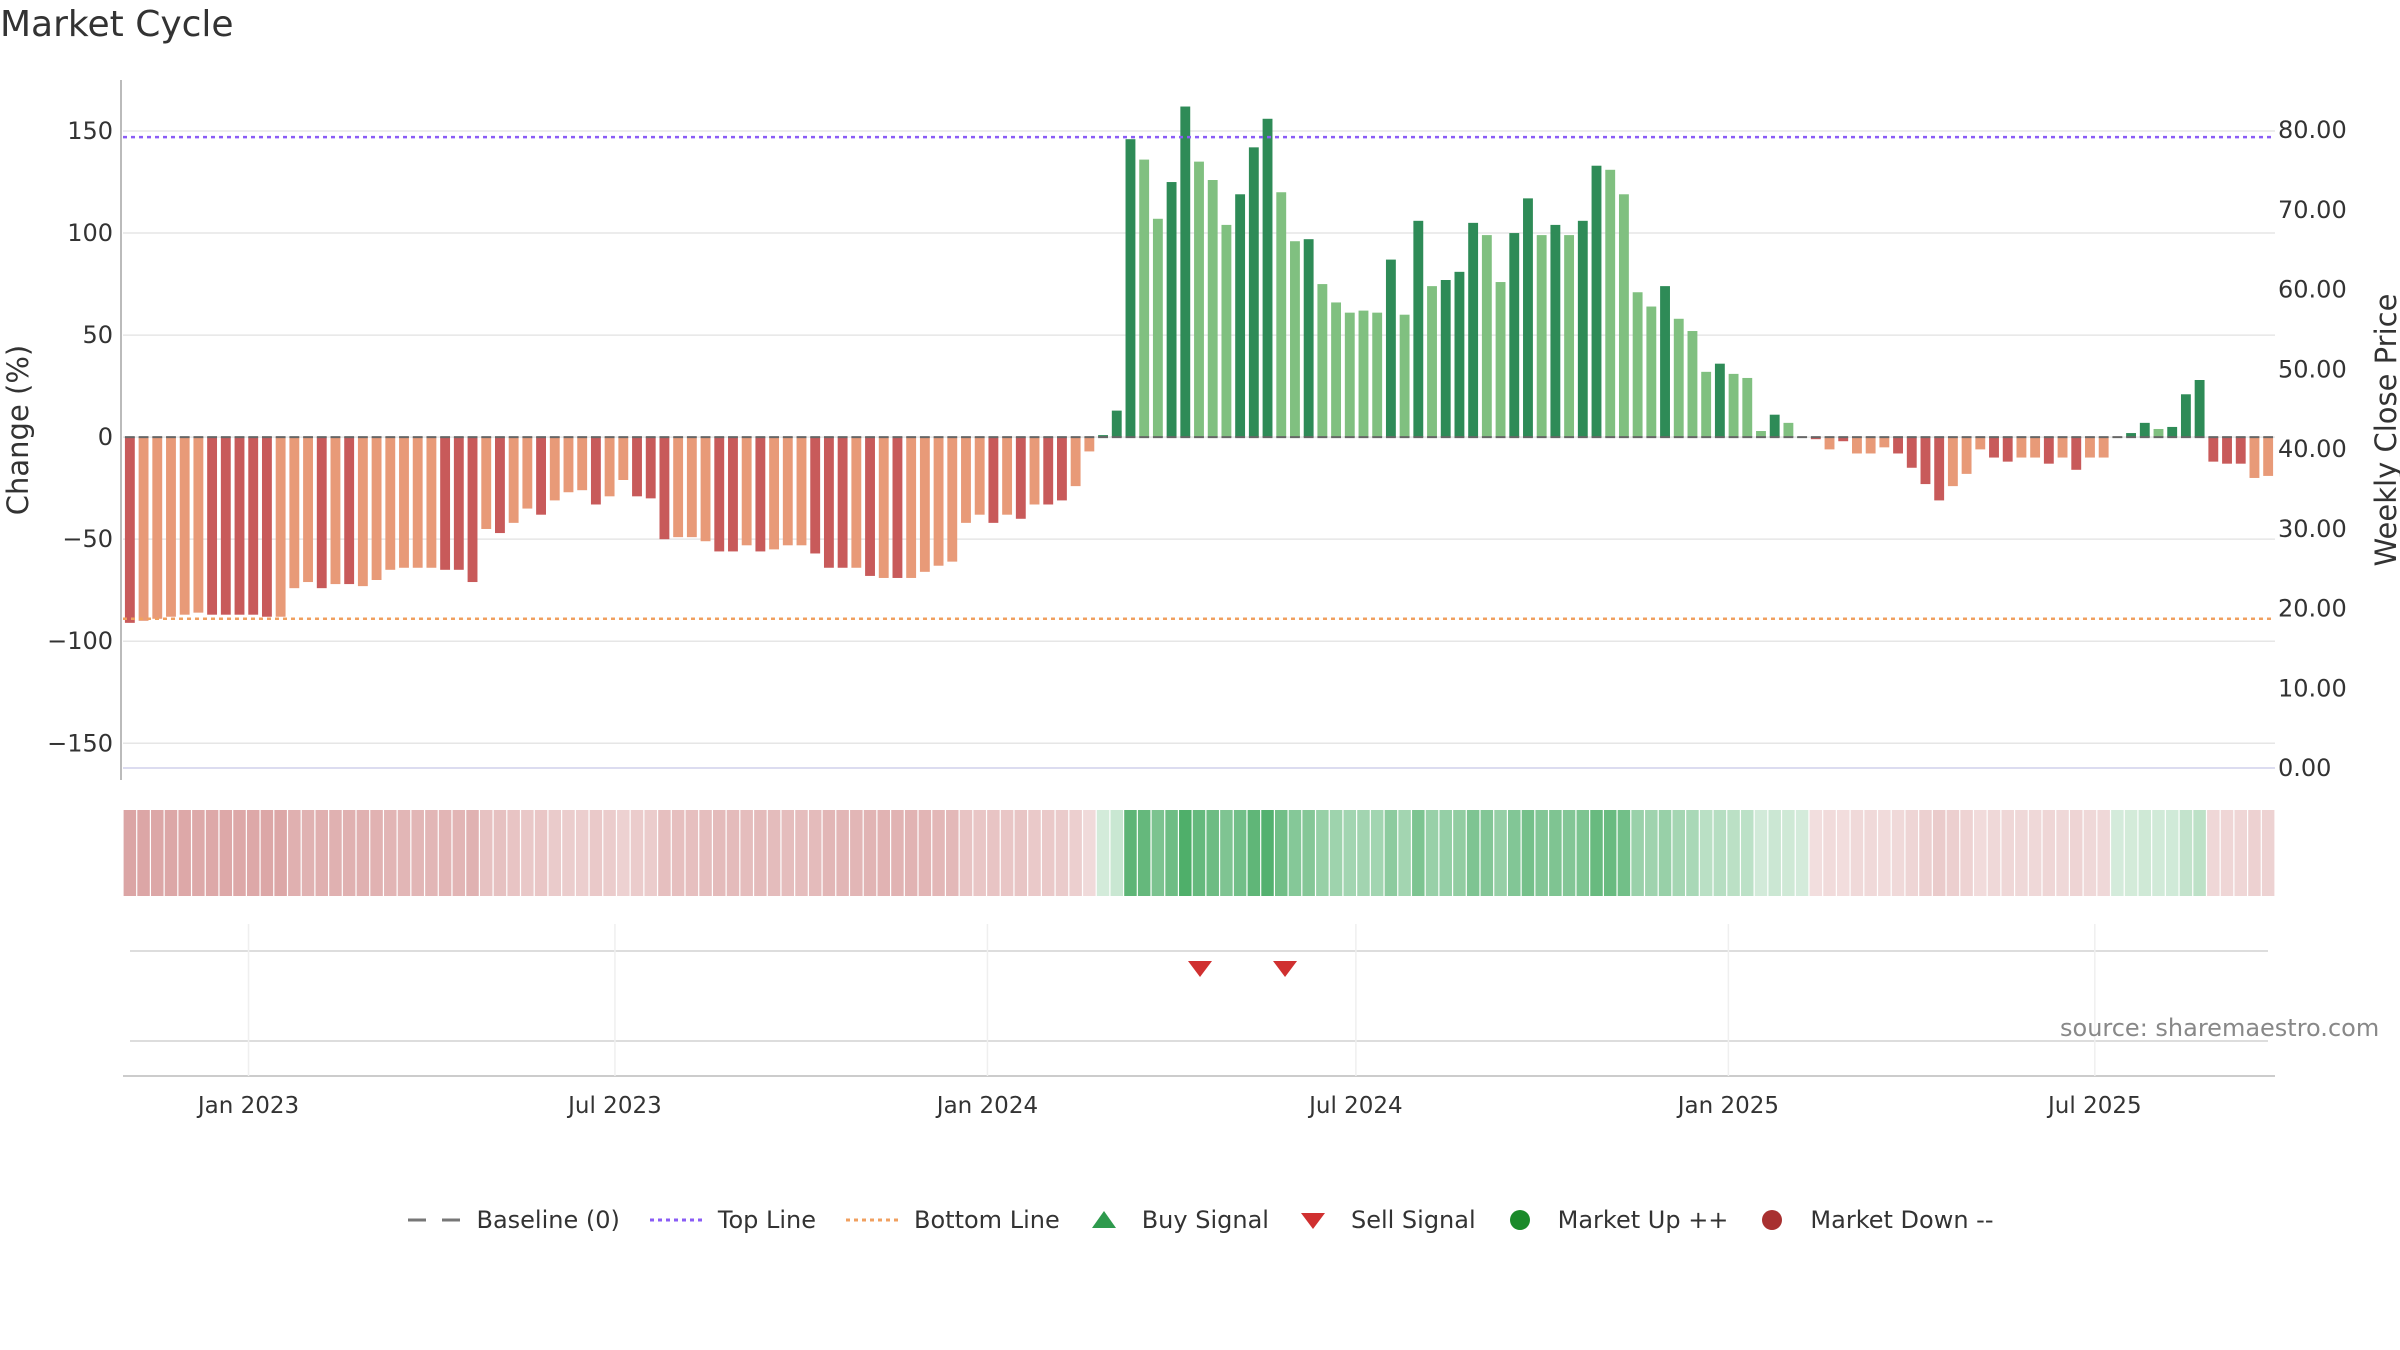 The width and height of the screenshot is (2400, 1350). Describe the element at coordinates (1103, 1219) in the screenshot. I see `triangle-up-icon` at that location.